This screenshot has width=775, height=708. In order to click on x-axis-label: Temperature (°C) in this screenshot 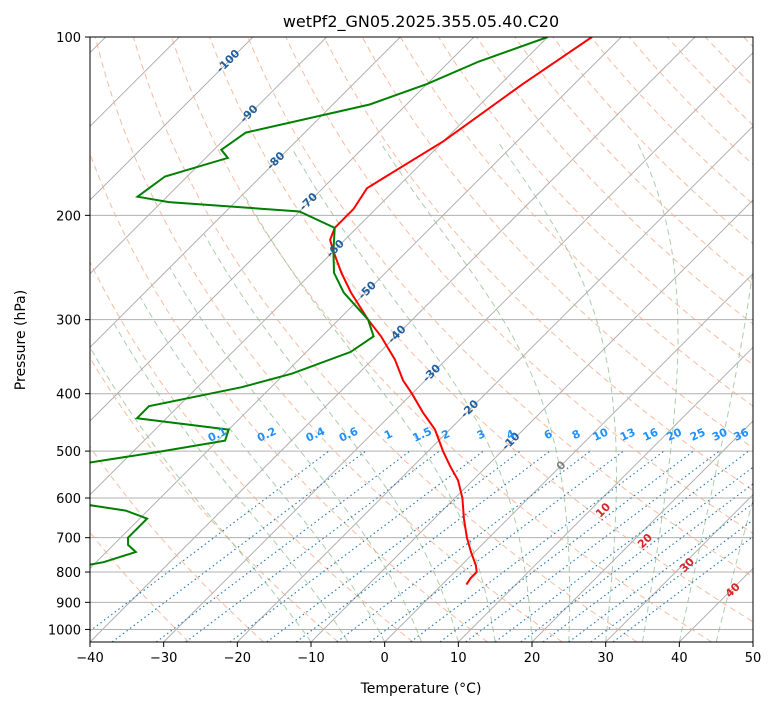, I will do `click(421, 689)`.